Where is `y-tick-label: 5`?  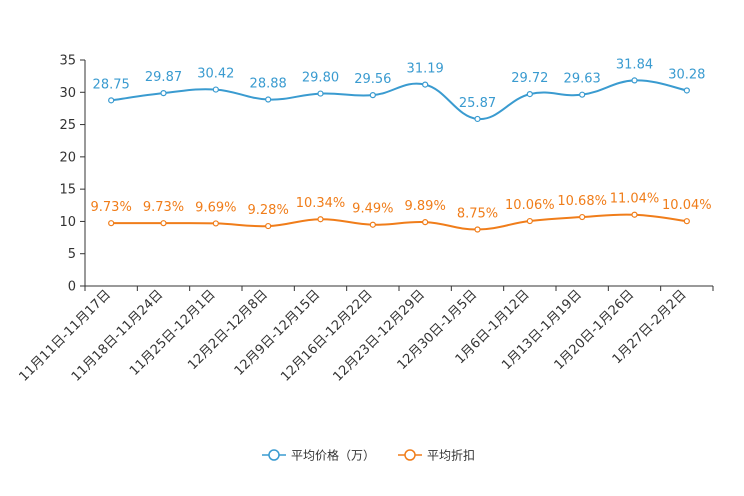 y-tick-label: 5 is located at coordinates (72, 254).